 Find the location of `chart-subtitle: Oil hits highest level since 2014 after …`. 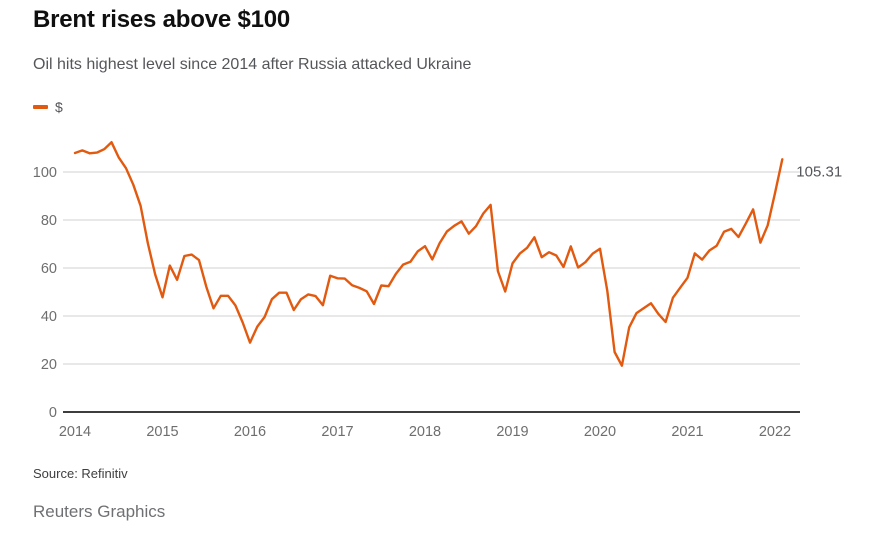

chart-subtitle: Oil hits highest level since 2014 after … is located at coordinates (252, 64).